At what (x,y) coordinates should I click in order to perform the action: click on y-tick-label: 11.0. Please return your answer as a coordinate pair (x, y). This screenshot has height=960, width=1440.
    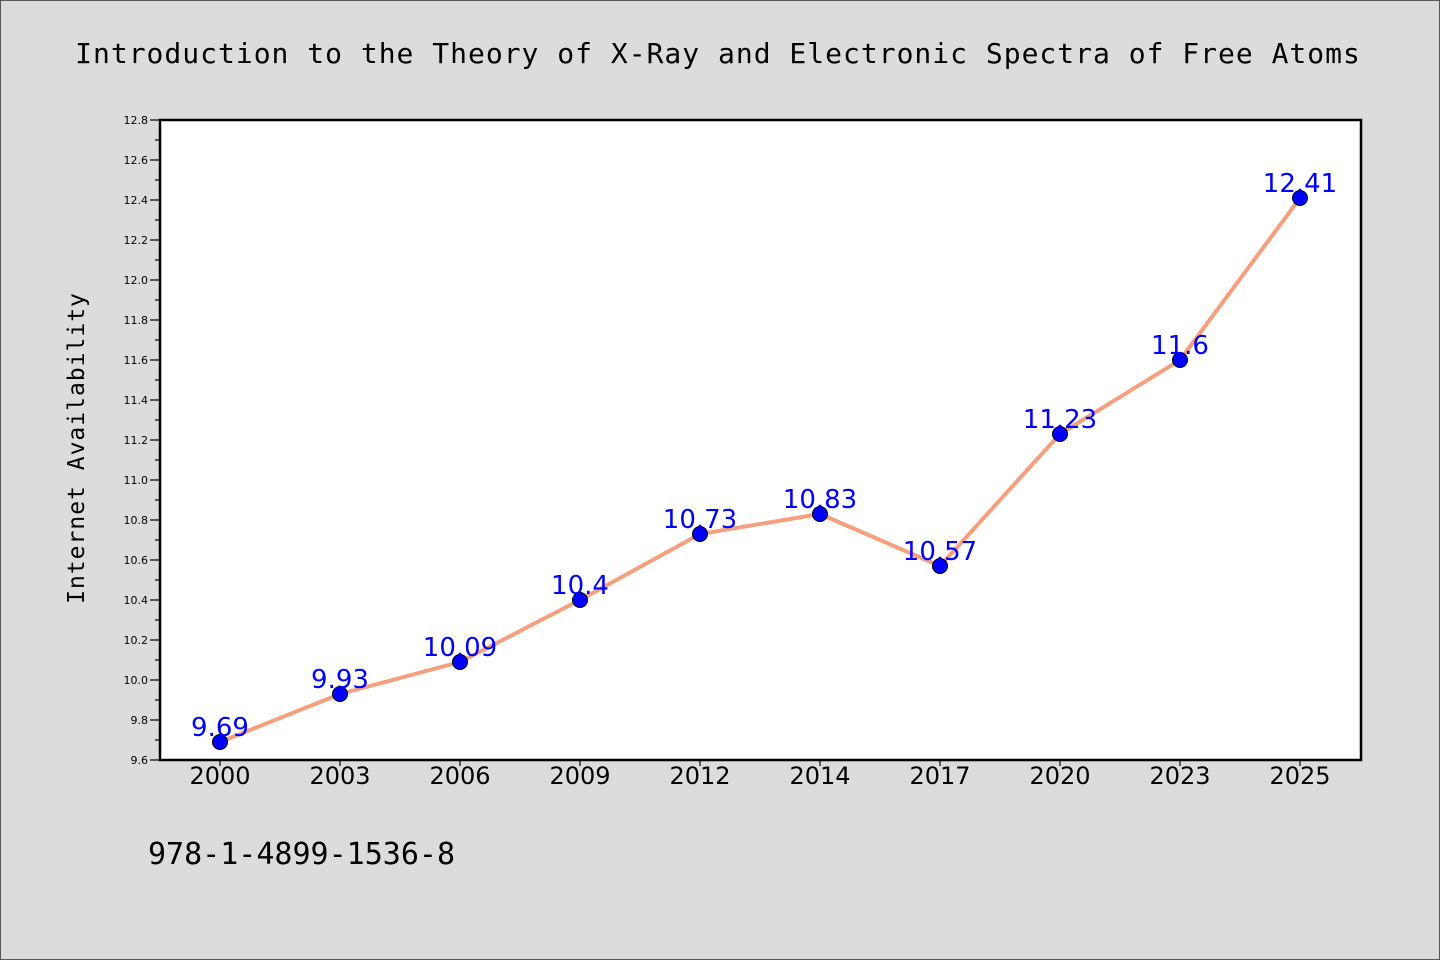
    Looking at the image, I should click on (136, 480).